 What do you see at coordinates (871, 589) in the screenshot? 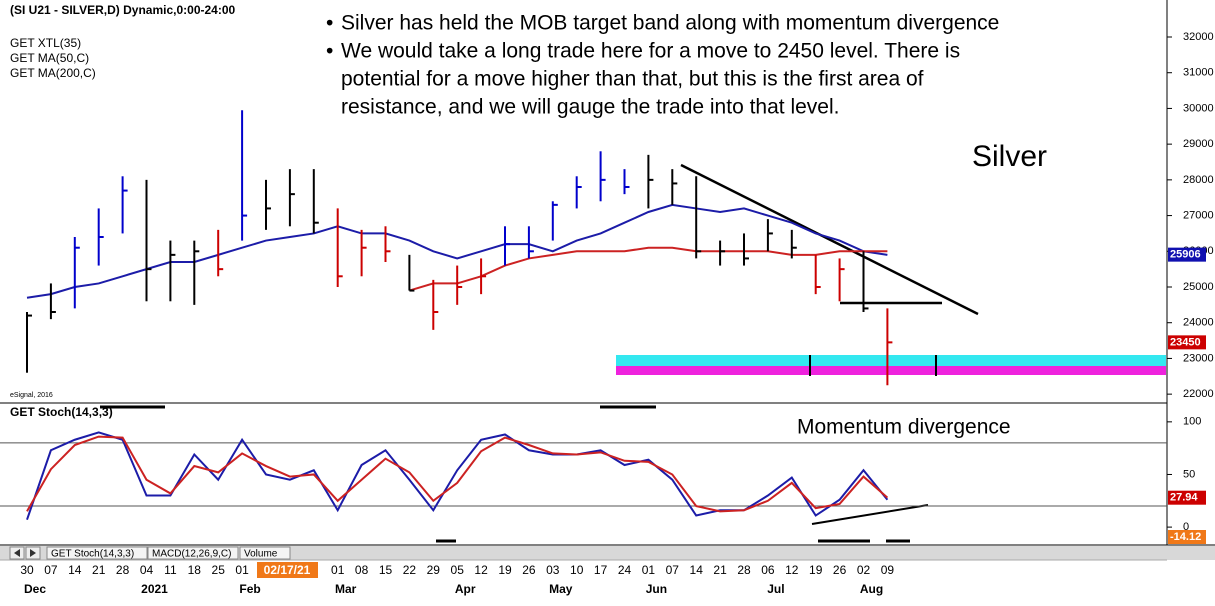
I see `month-label: Aug` at bounding box center [871, 589].